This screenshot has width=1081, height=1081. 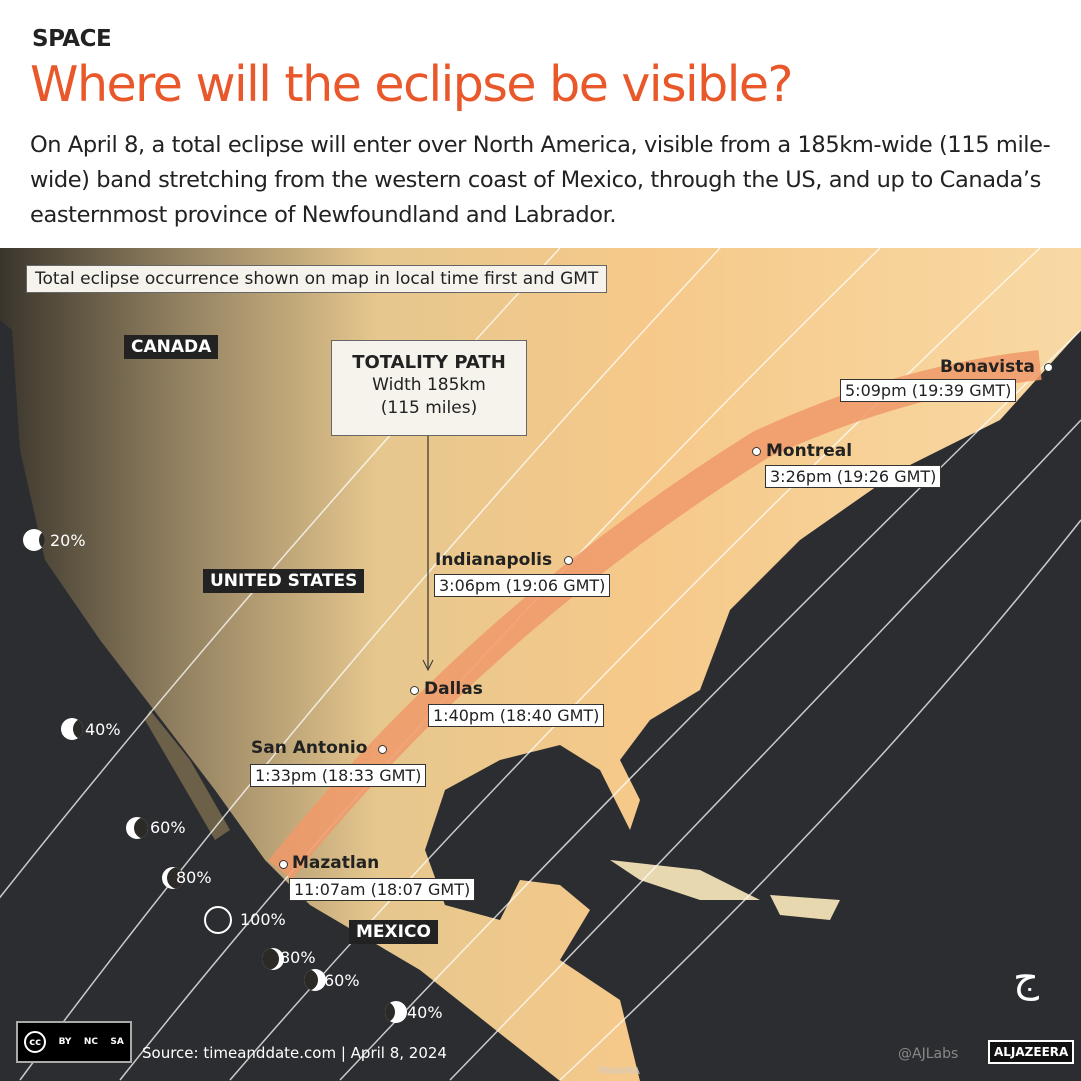 What do you see at coordinates (65, 1042) in the screenshot?
I see `license-by: BY` at bounding box center [65, 1042].